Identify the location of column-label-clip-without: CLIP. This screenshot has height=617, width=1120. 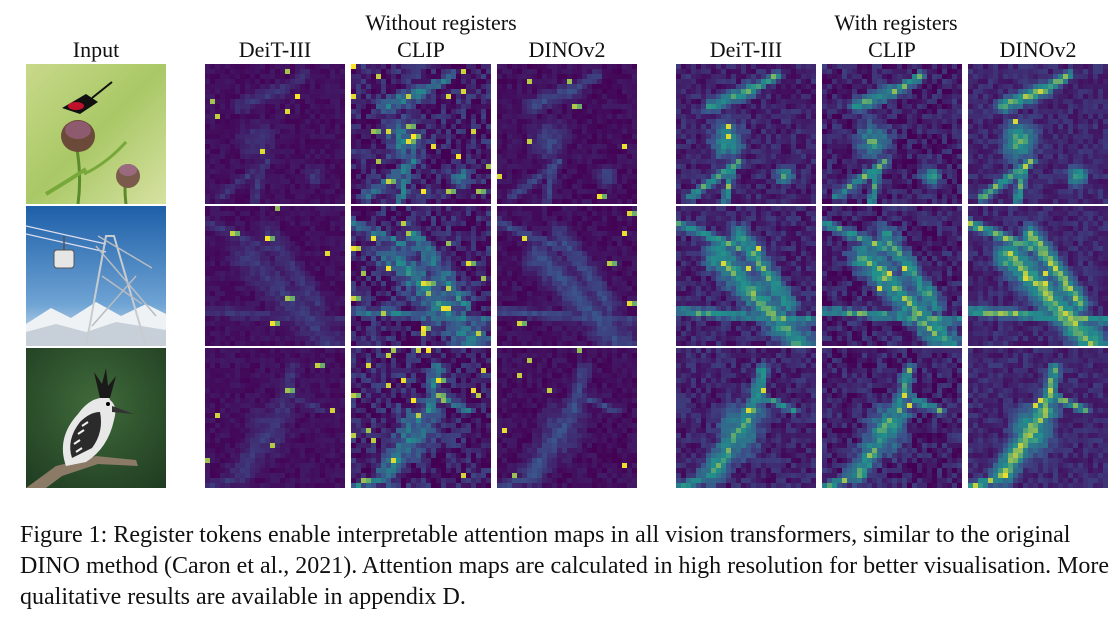
(421, 49).